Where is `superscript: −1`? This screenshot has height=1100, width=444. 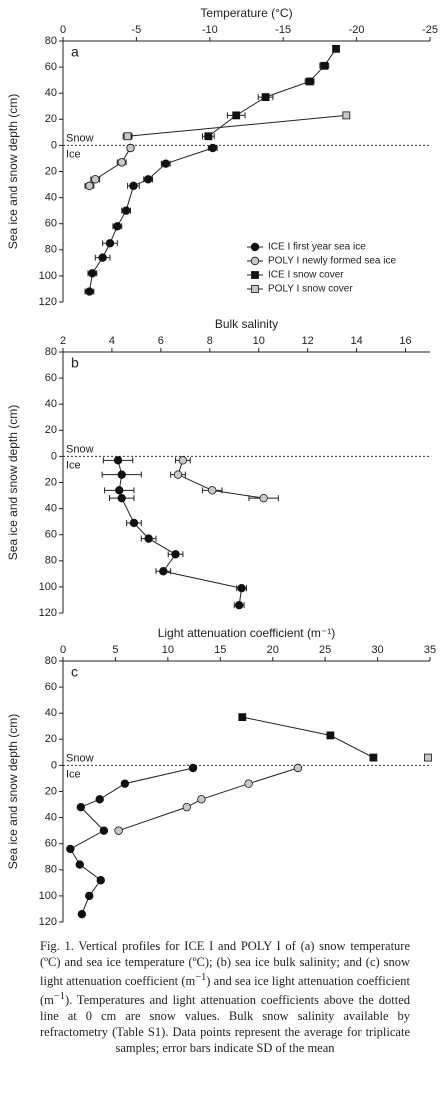 superscript: −1 is located at coordinates (59, 997).